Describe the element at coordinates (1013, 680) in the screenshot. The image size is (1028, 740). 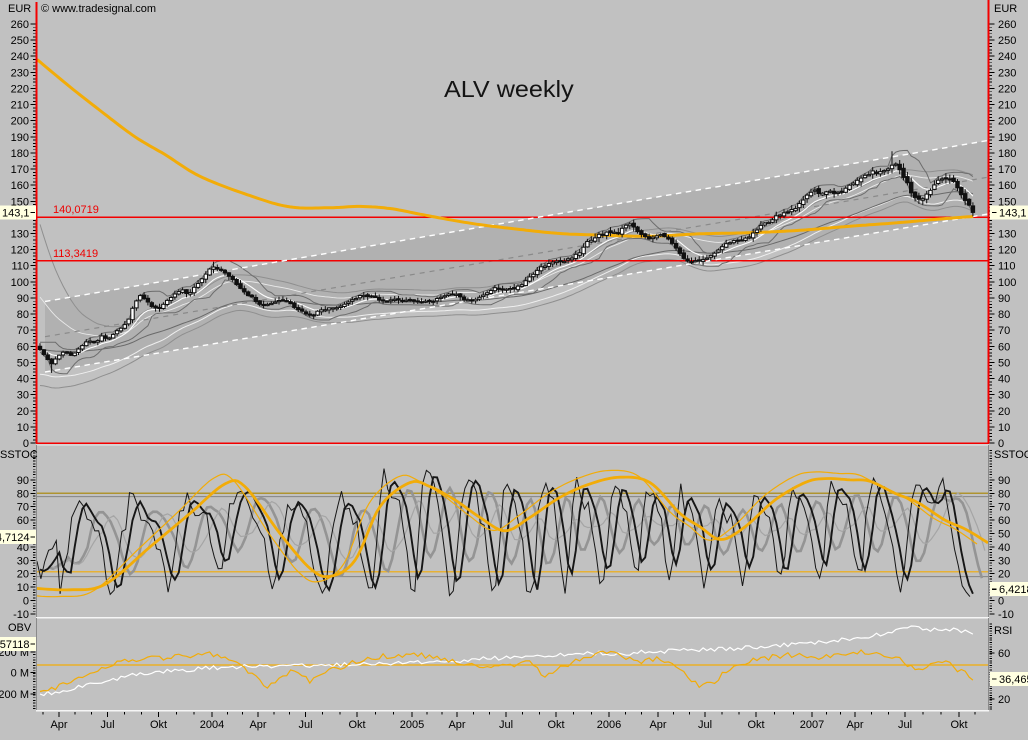
I see `svg-text: 36,465` at that location.